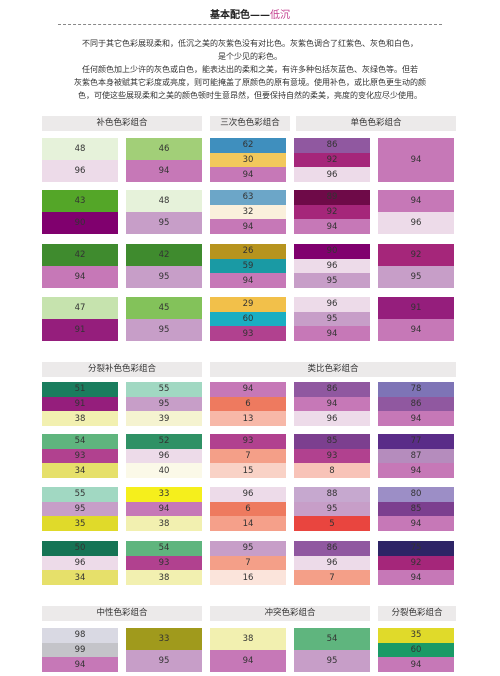 The image size is (500, 676). Describe the element at coordinates (80, 494) in the screenshot. I see `swatch-band: 55` at that location.